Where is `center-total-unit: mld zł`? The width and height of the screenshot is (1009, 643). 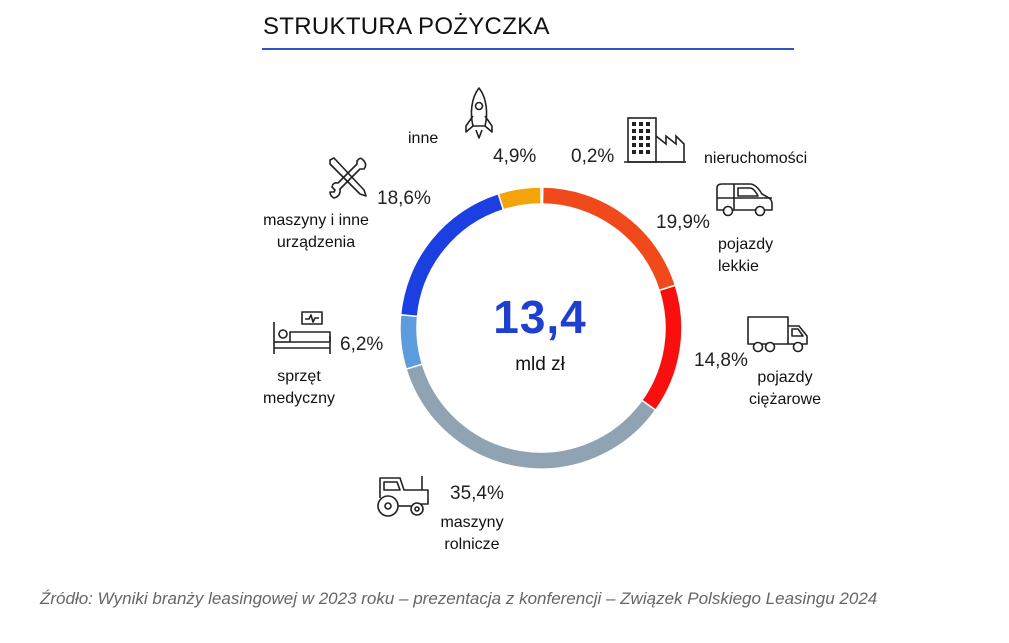
center-total-unit: mld zł is located at coordinates (540, 364).